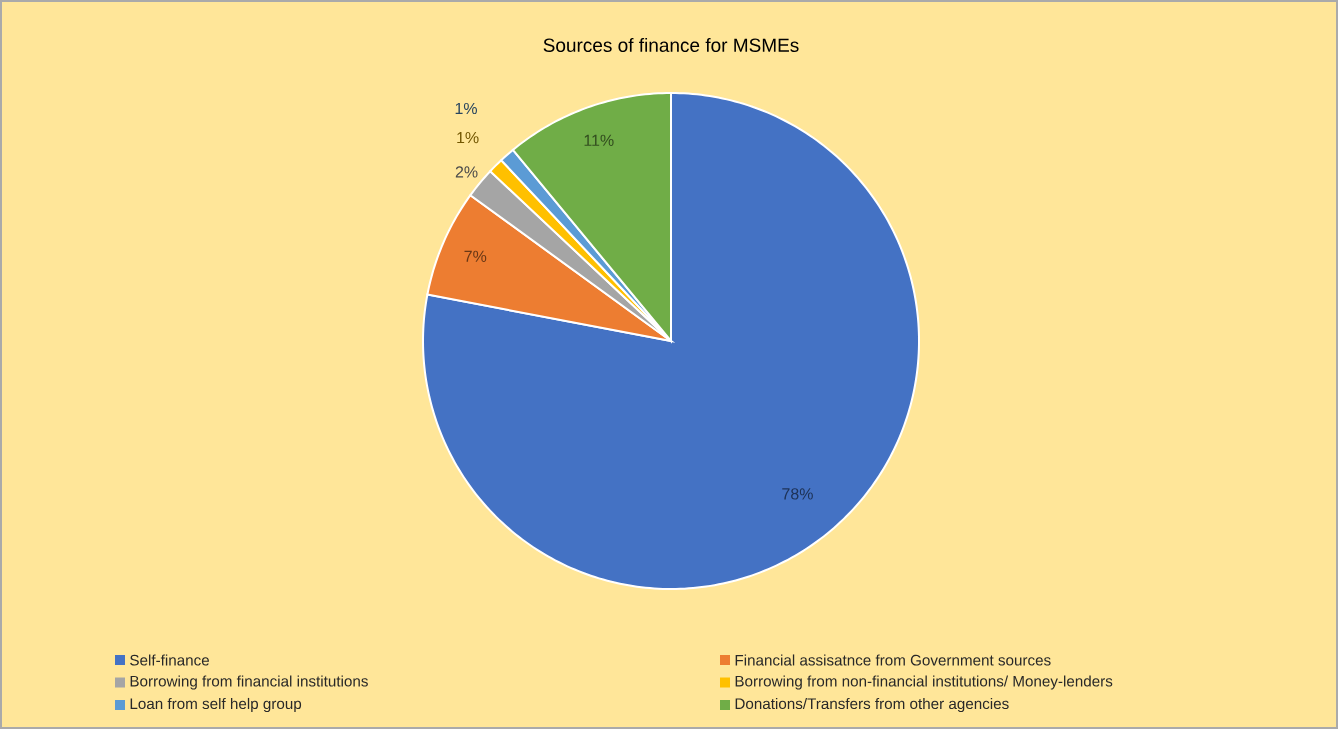 The width and height of the screenshot is (1338, 729). What do you see at coordinates (216, 705) in the screenshot?
I see `legend-label: Loan from self help group` at bounding box center [216, 705].